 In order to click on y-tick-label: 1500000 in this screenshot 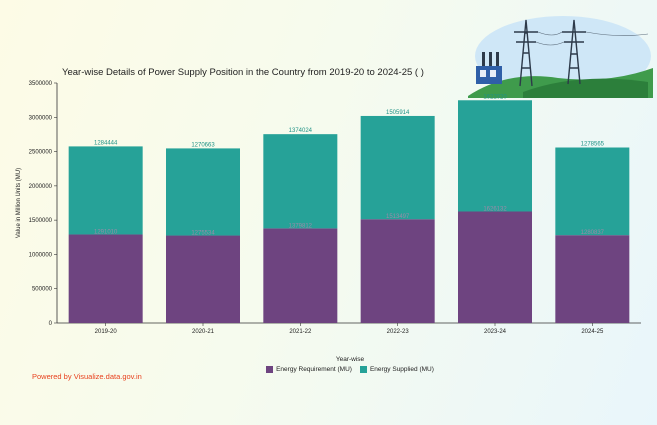, I will do `click(41, 221)`.